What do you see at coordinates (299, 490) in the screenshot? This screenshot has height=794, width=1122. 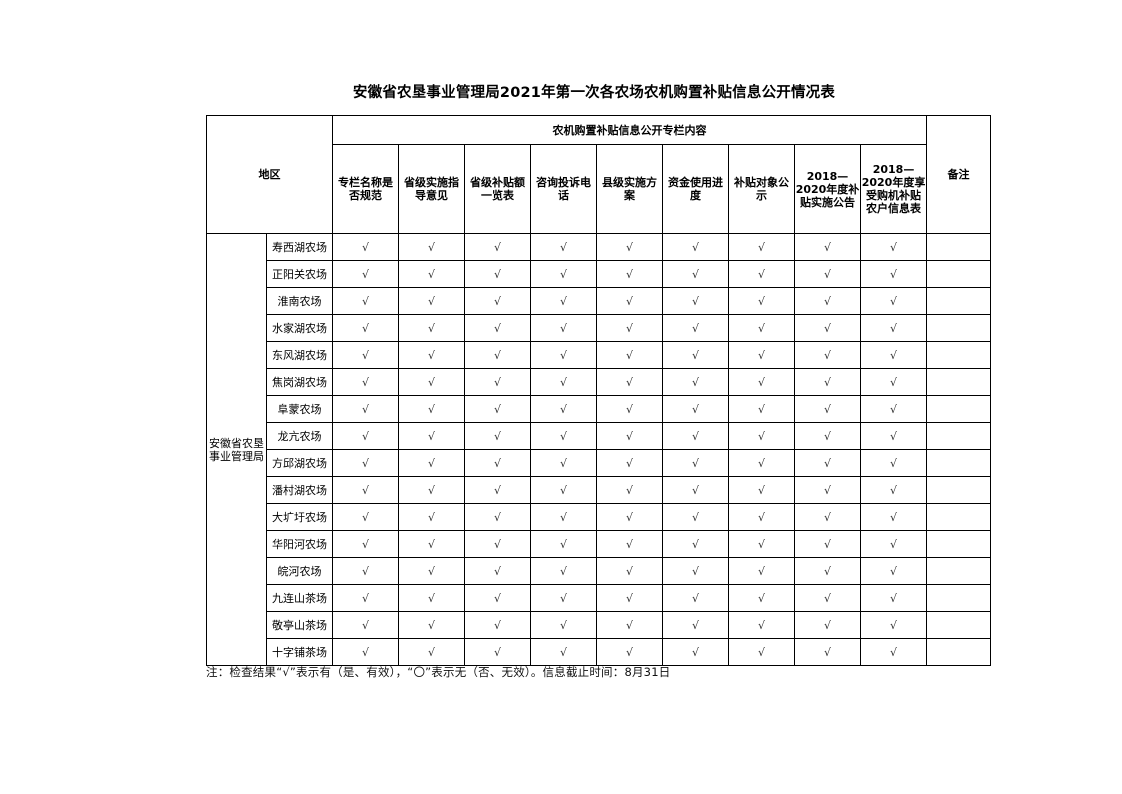 I see `farm-name-cell: 潘村湖农场` at bounding box center [299, 490].